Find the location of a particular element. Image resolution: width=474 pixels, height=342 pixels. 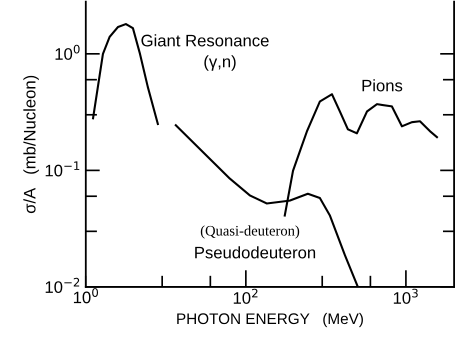

x-tick-label: 10$^{3}$ is located at coordinates (406, 296).